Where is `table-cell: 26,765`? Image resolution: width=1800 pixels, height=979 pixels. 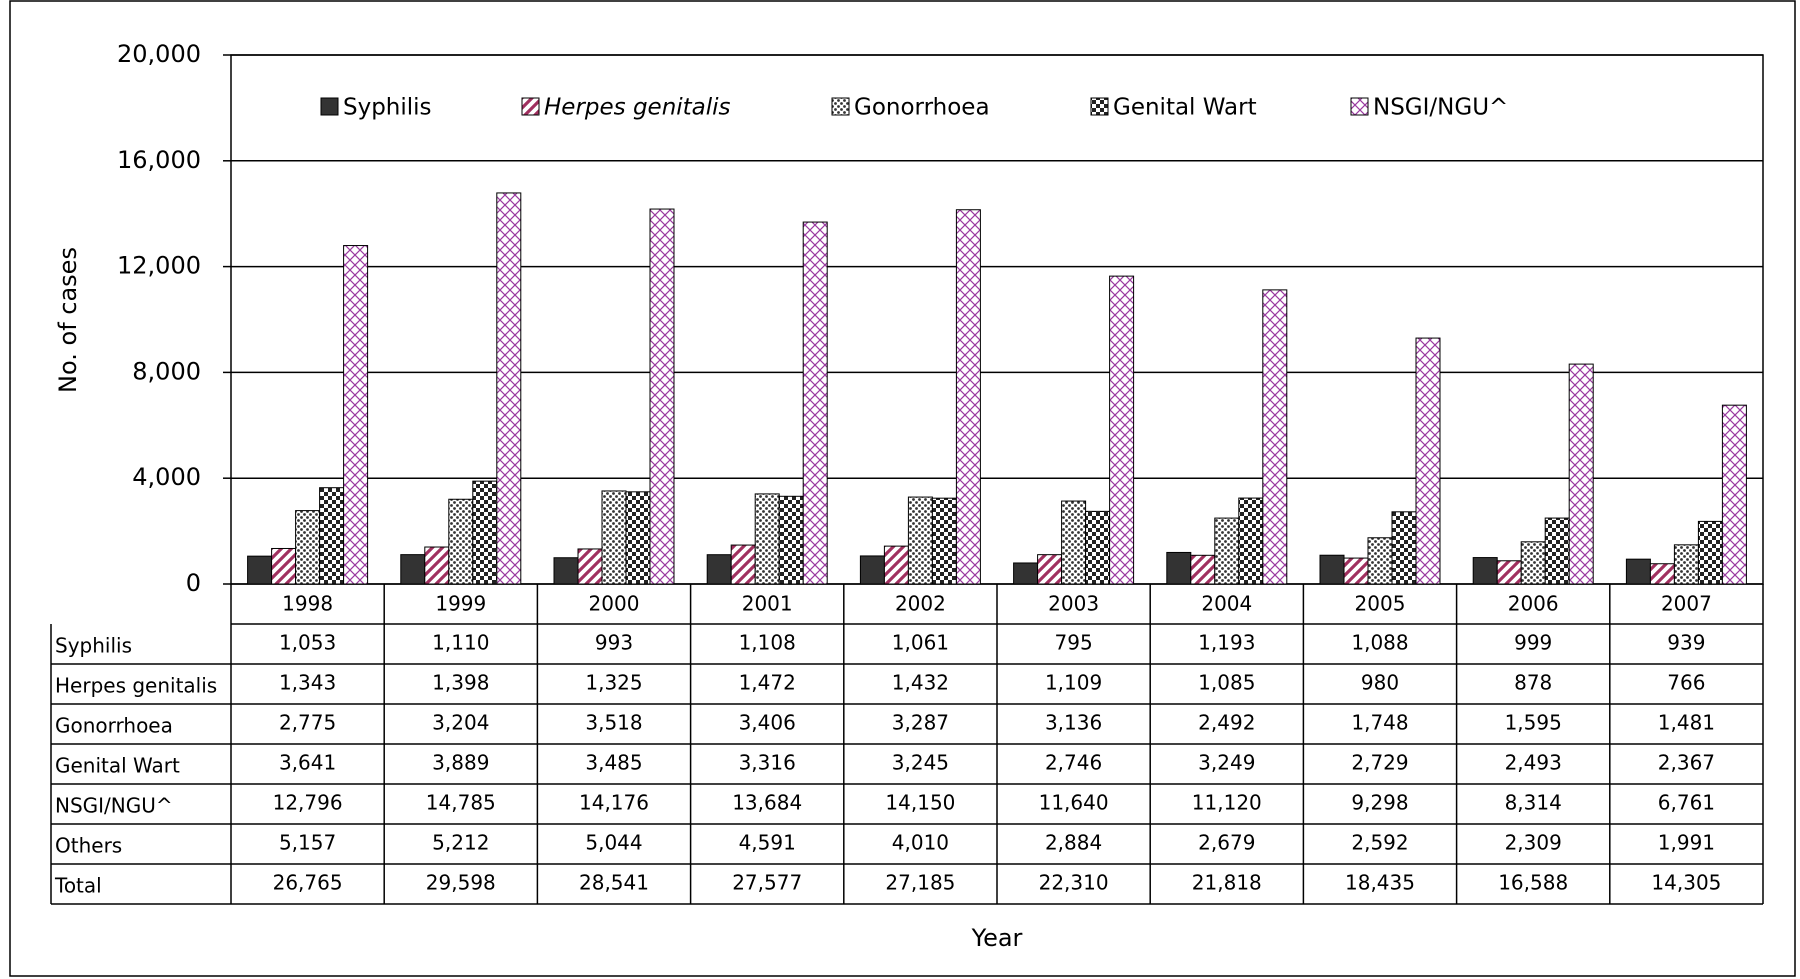
table-cell: 26,765 is located at coordinates (308, 883).